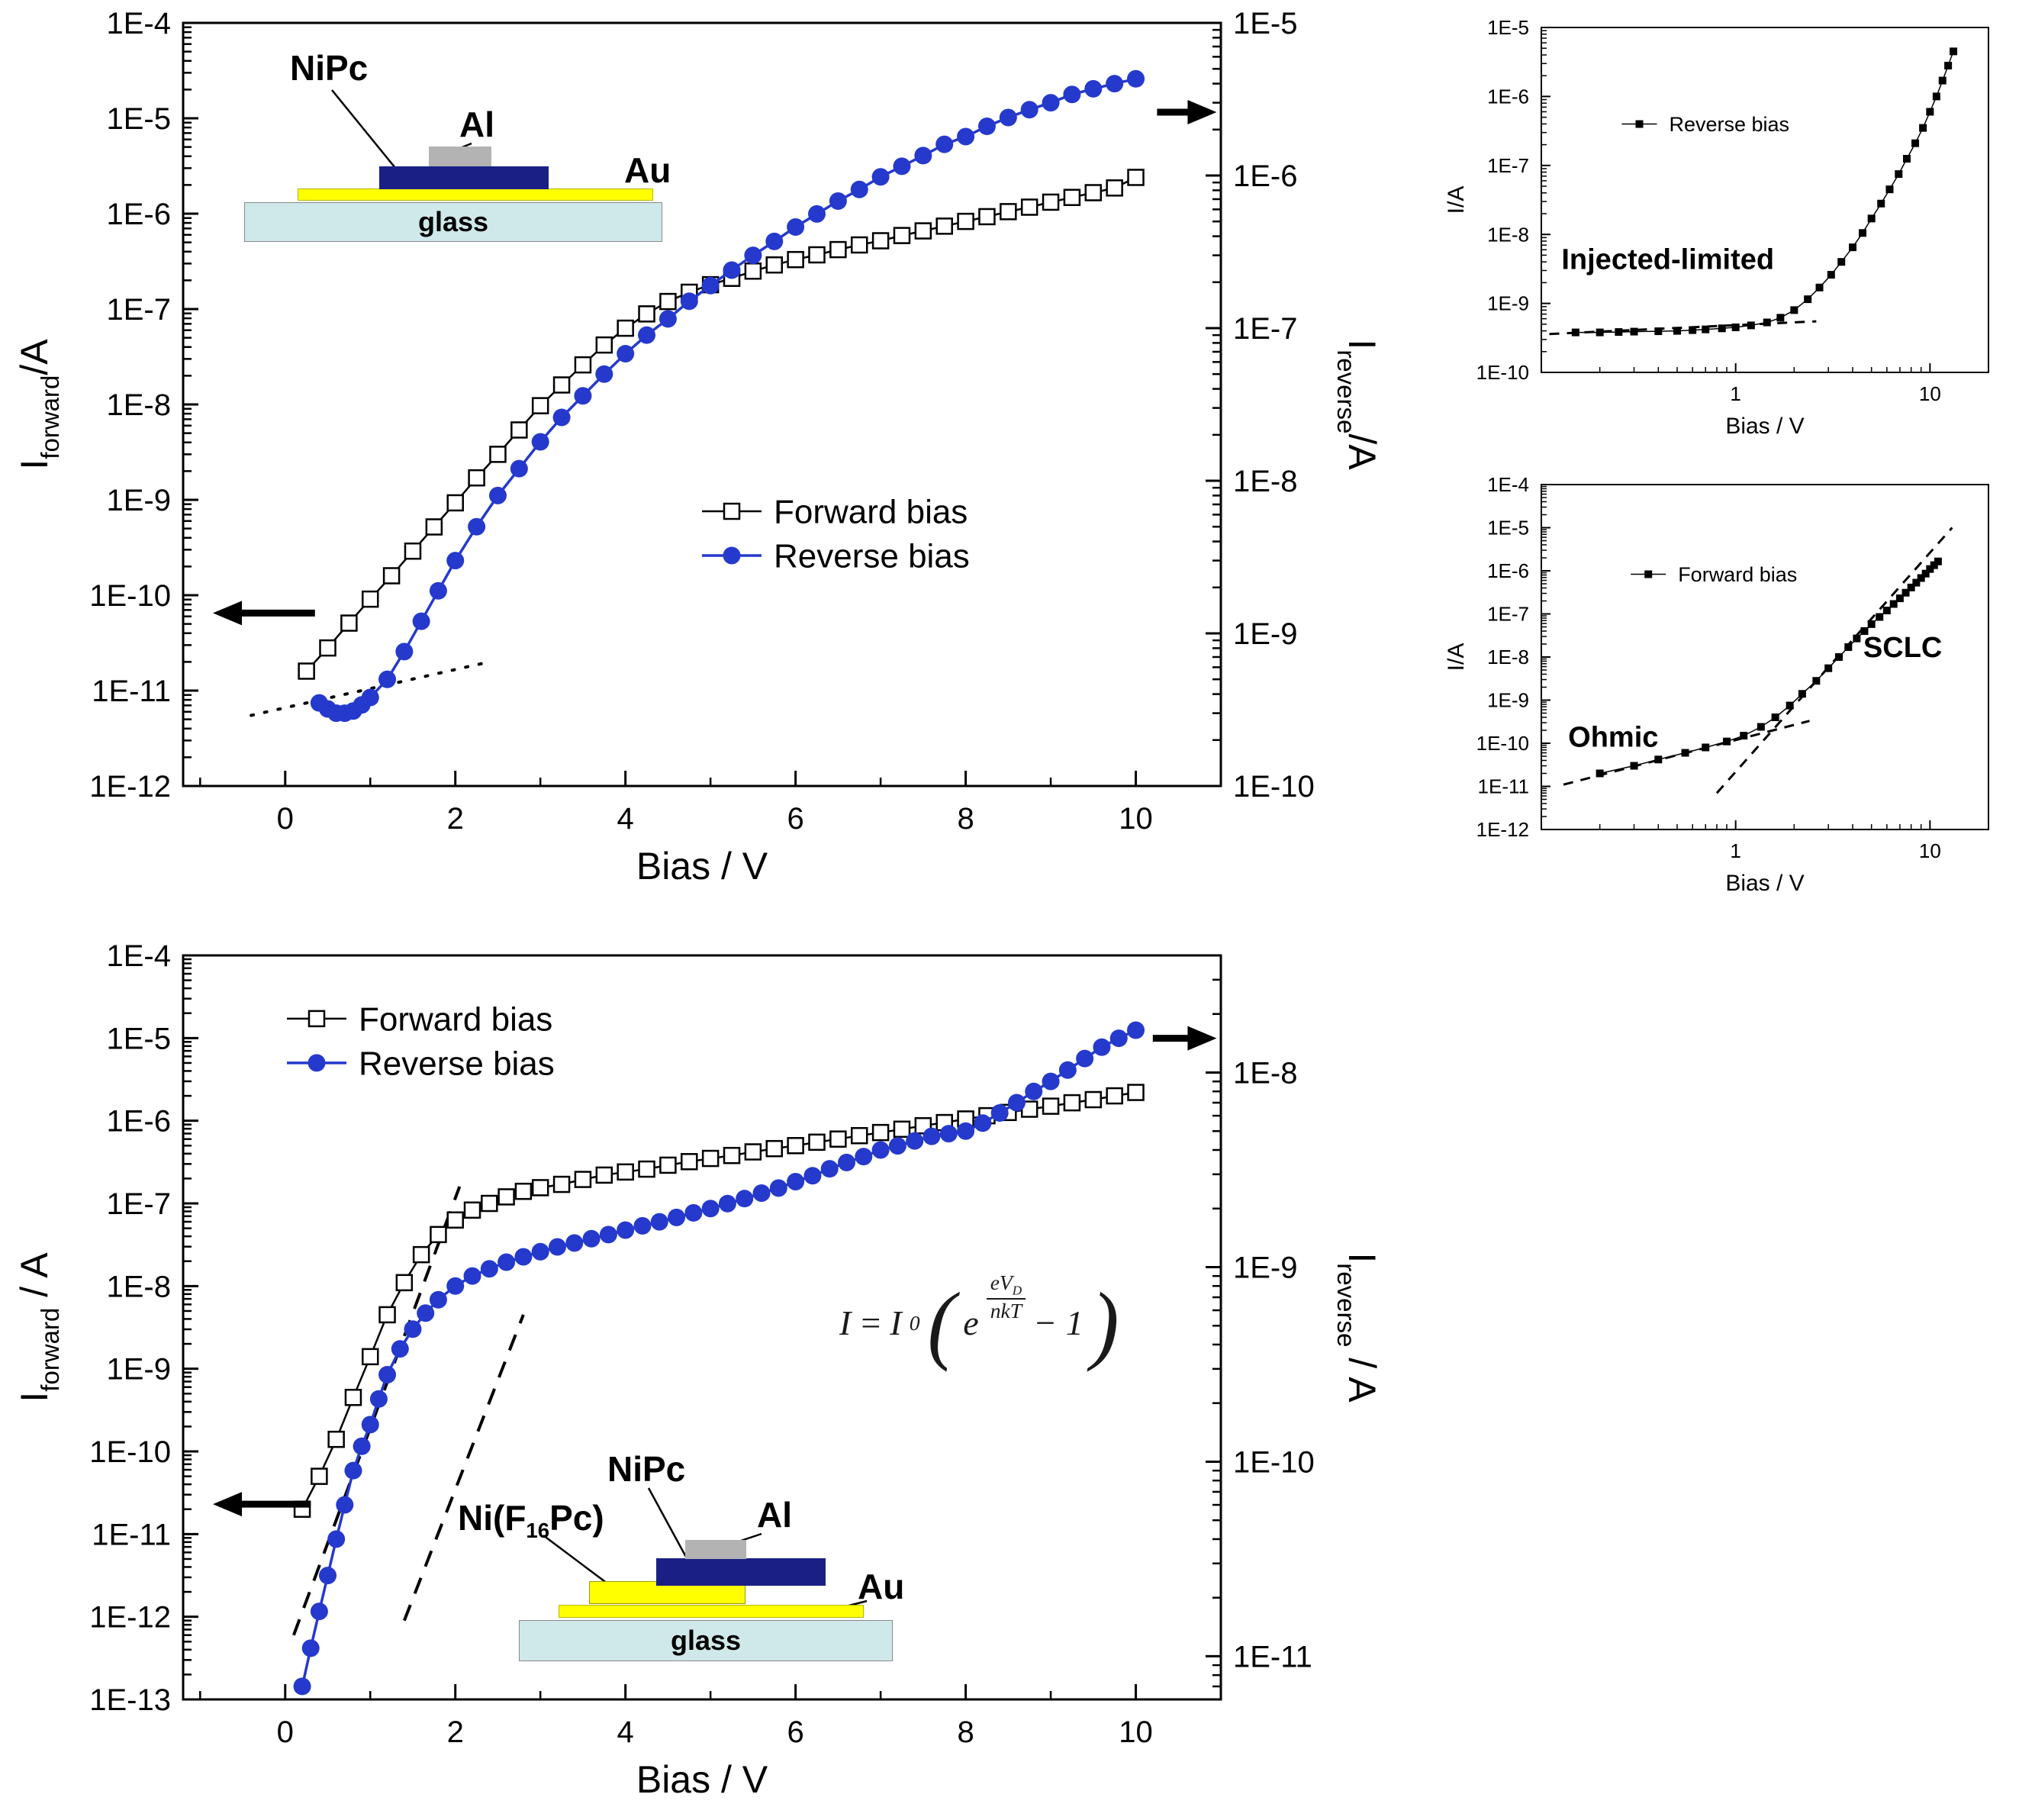 The image size is (2019, 1820). What do you see at coordinates (1613, 738) in the screenshot?
I see `annotation-text: Ohmic` at bounding box center [1613, 738].